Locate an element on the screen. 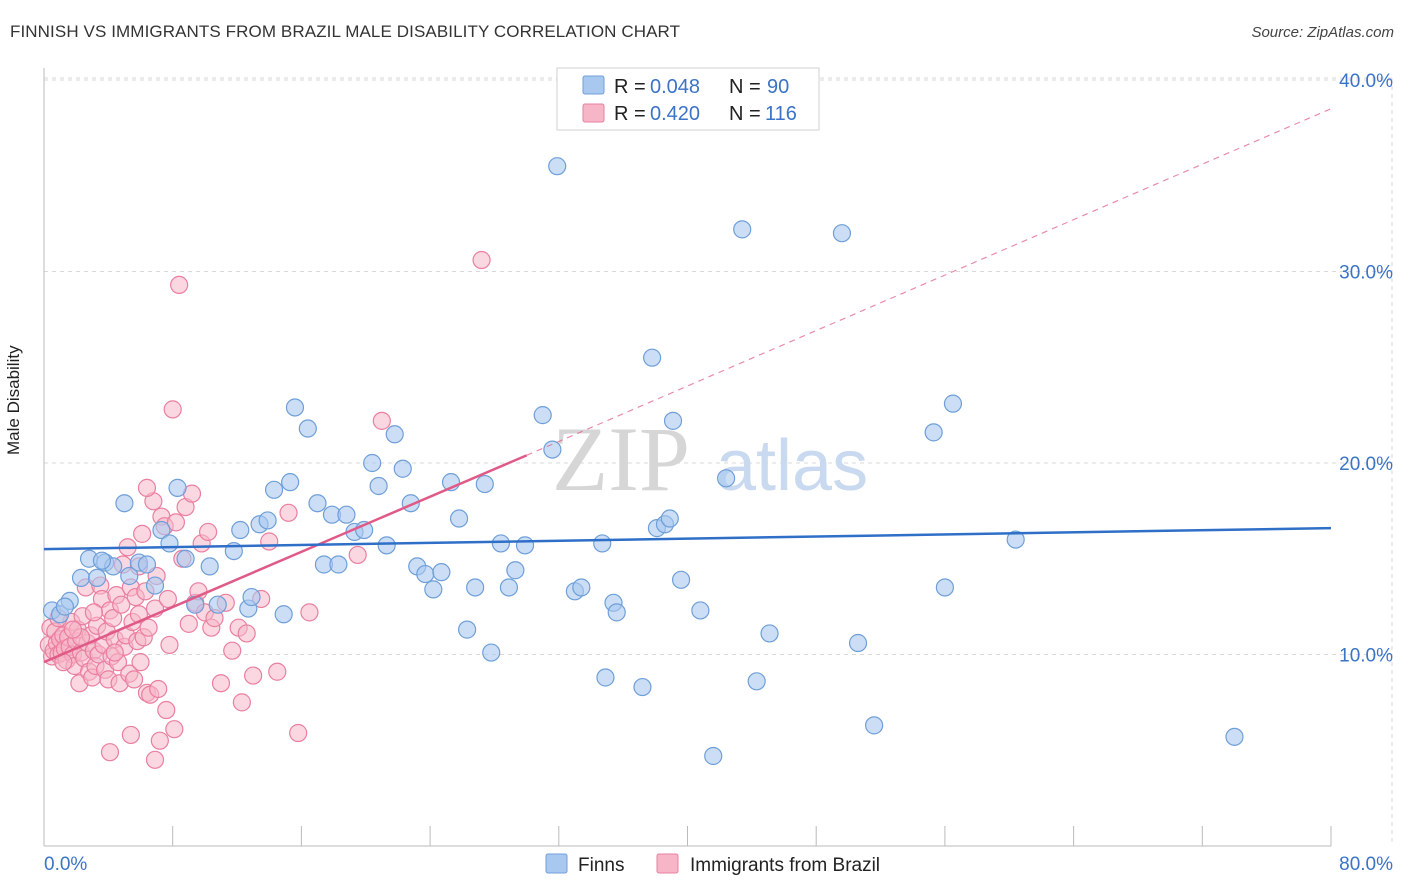  legend-n-label-finns: N = is located at coordinates (745, 87).